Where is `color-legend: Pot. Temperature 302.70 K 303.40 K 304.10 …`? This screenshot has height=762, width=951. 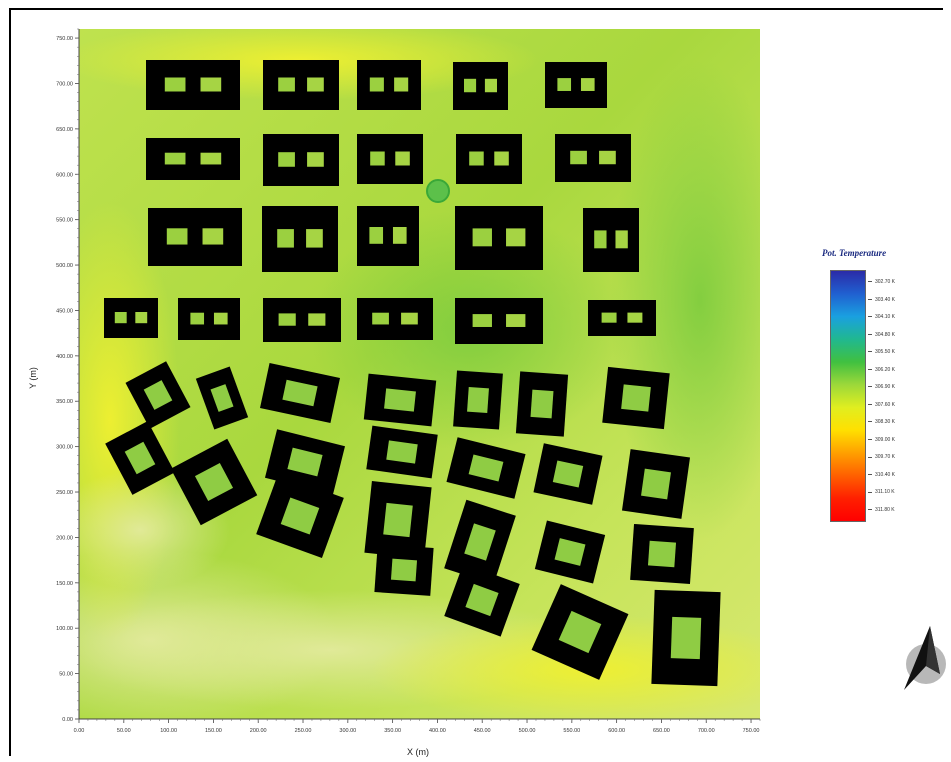 color-legend: Pot. Temperature 302.70 K 303.40 K 304.10 … is located at coordinates (877, 385).